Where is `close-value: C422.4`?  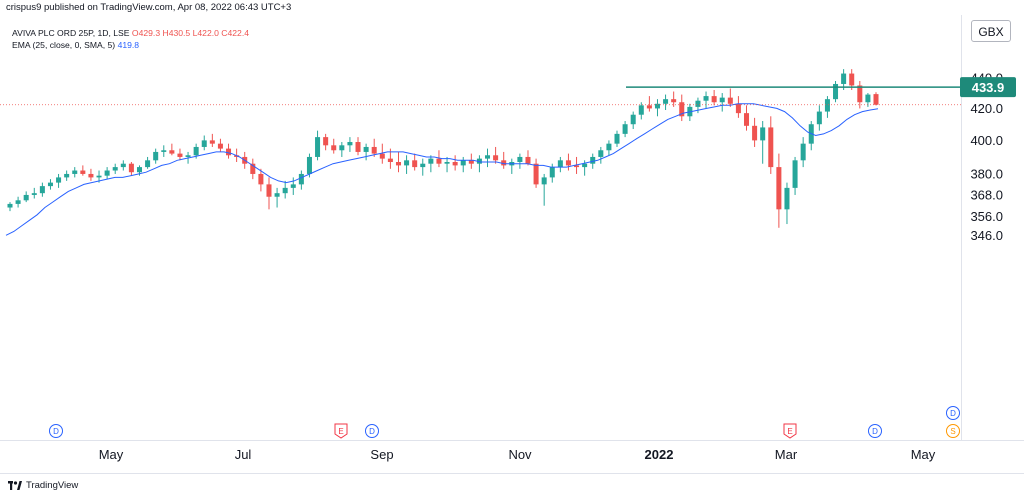 close-value: C422.4 is located at coordinates (235, 33).